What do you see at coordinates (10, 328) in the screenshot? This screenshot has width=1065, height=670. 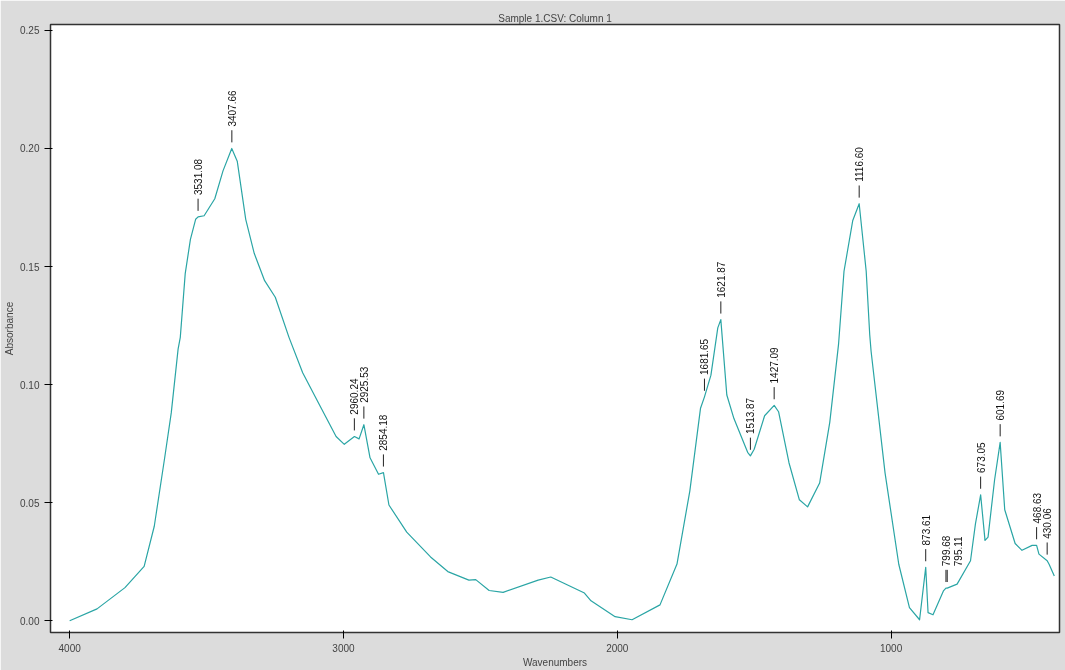 I see `y-axis-title: Absorbance` at bounding box center [10, 328].